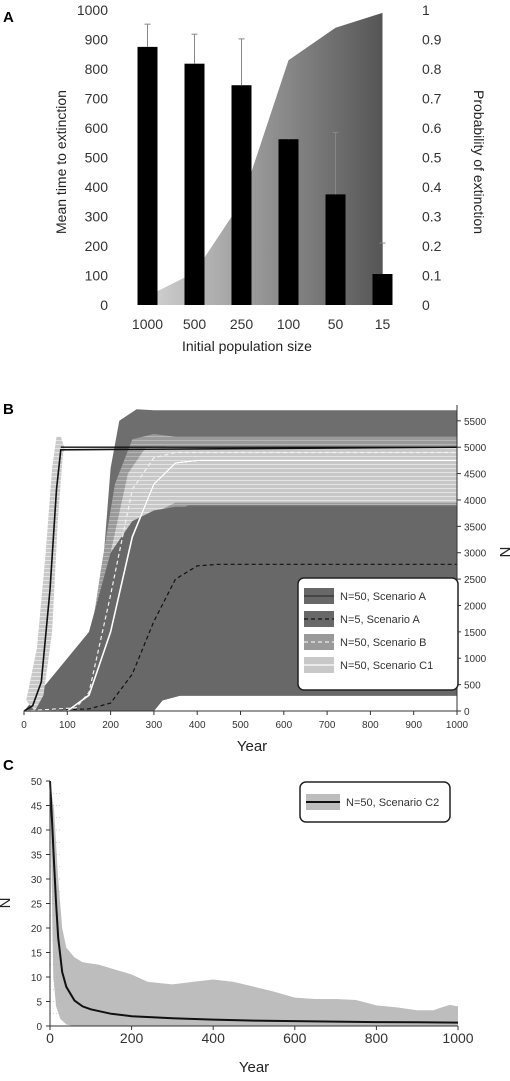  What do you see at coordinates (61, 162) in the screenshot?
I see `panel-a-y-axis-label: Mean time to extinction` at bounding box center [61, 162].